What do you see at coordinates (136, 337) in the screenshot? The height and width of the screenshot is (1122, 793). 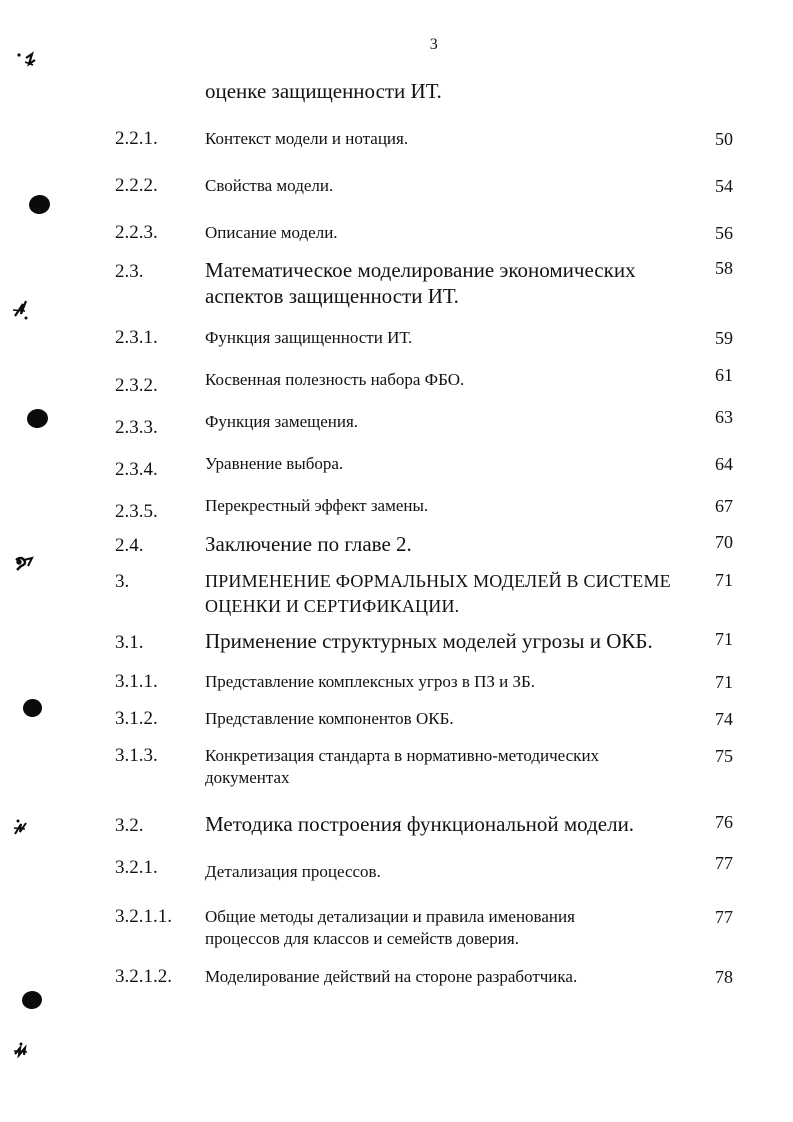 I see `toc-section-number: 2.3.1.` at bounding box center [136, 337].